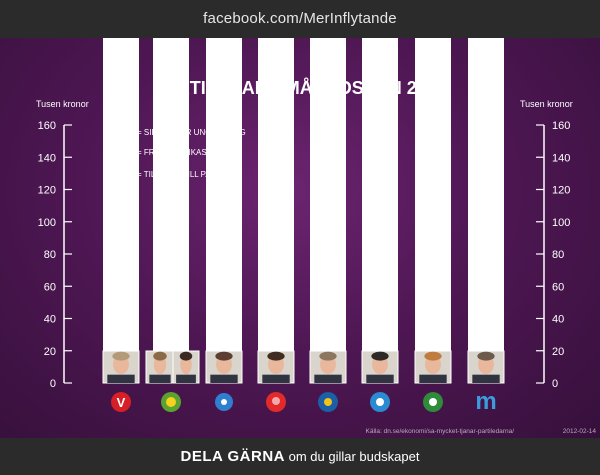 The image size is (600, 475). What do you see at coordinates (486, 378) in the screenshot?
I see `leader-m-jacket` at bounding box center [486, 378].